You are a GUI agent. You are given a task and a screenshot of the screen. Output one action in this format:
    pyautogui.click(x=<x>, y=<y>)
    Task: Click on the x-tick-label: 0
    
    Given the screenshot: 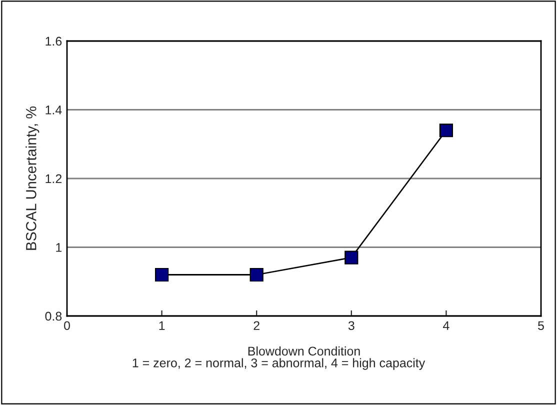 What is the action you would take?
    pyautogui.click(x=67, y=325)
    